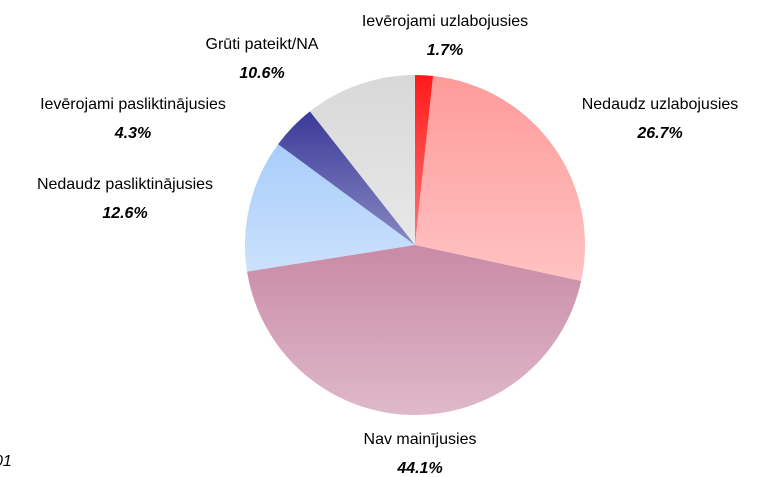 The image size is (763, 477). Describe the element at coordinates (660, 104) in the screenshot. I see `slice-label: Nedaudz uzlabojusies` at that location.